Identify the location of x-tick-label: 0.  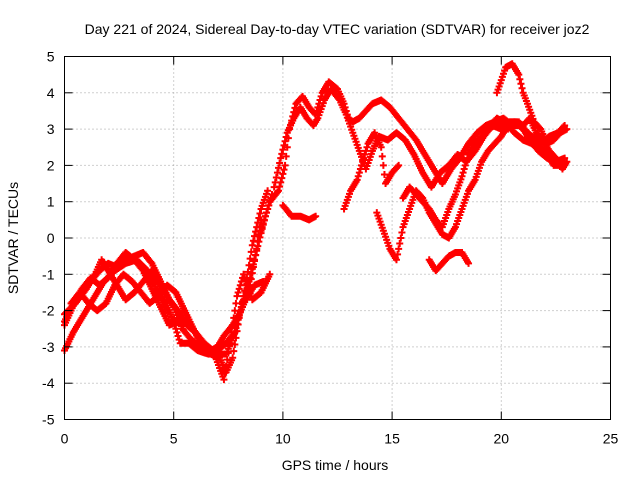
(65, 439).